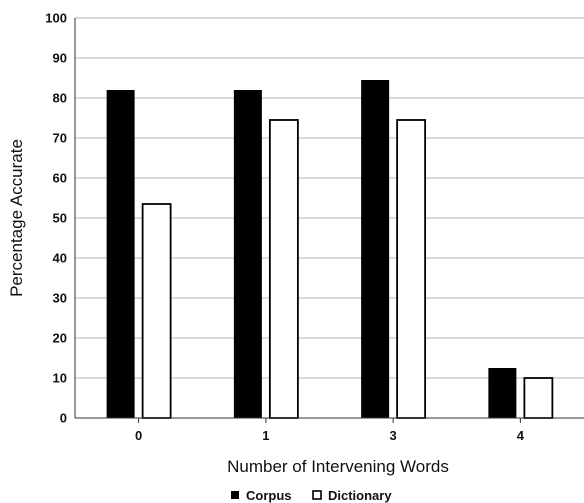  What do you see at coordinates (360, 495) in the screenshot?
I see `legend-label-dictionary: Dictionary` at bounding box center [360, 495].